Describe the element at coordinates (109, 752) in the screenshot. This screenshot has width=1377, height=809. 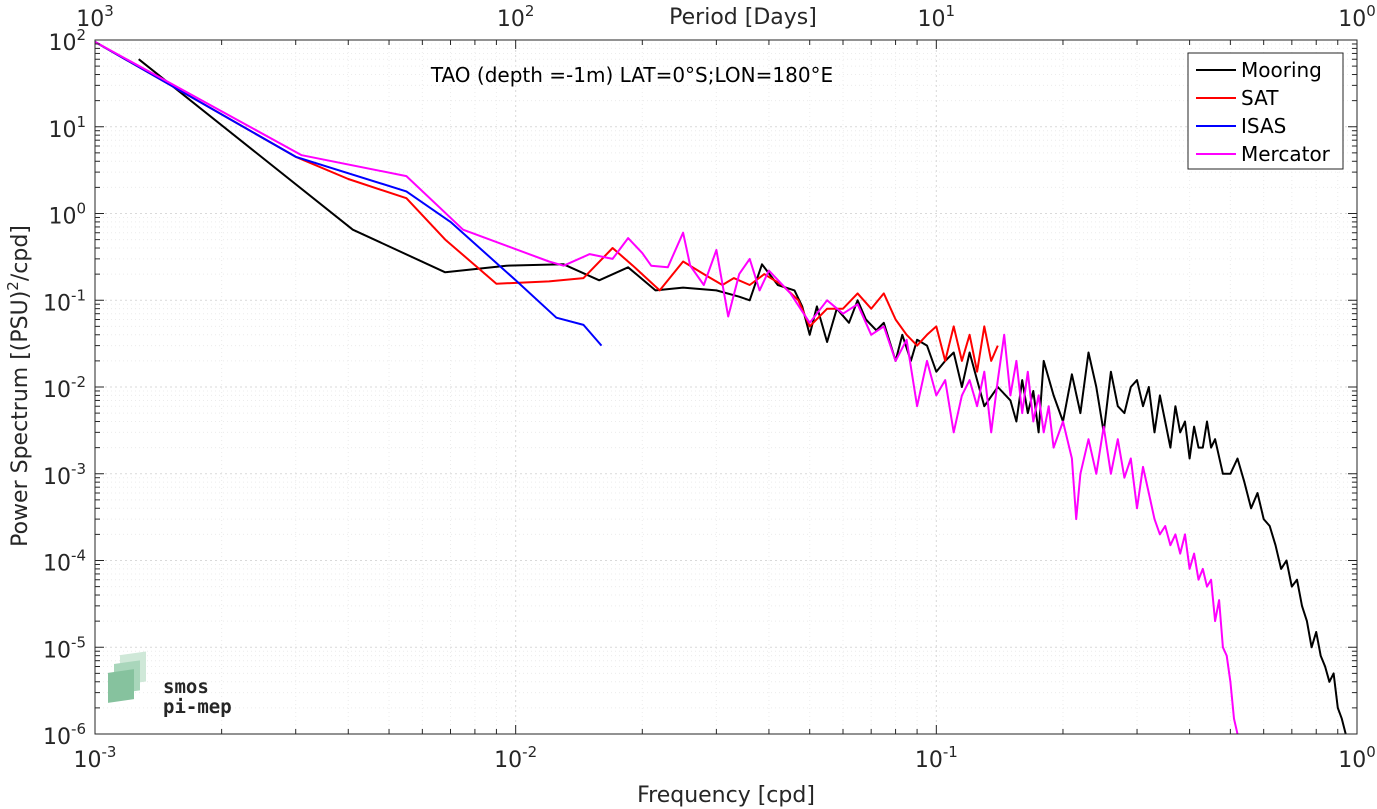
I see `x-tick-label-exponent: -3` at that location.